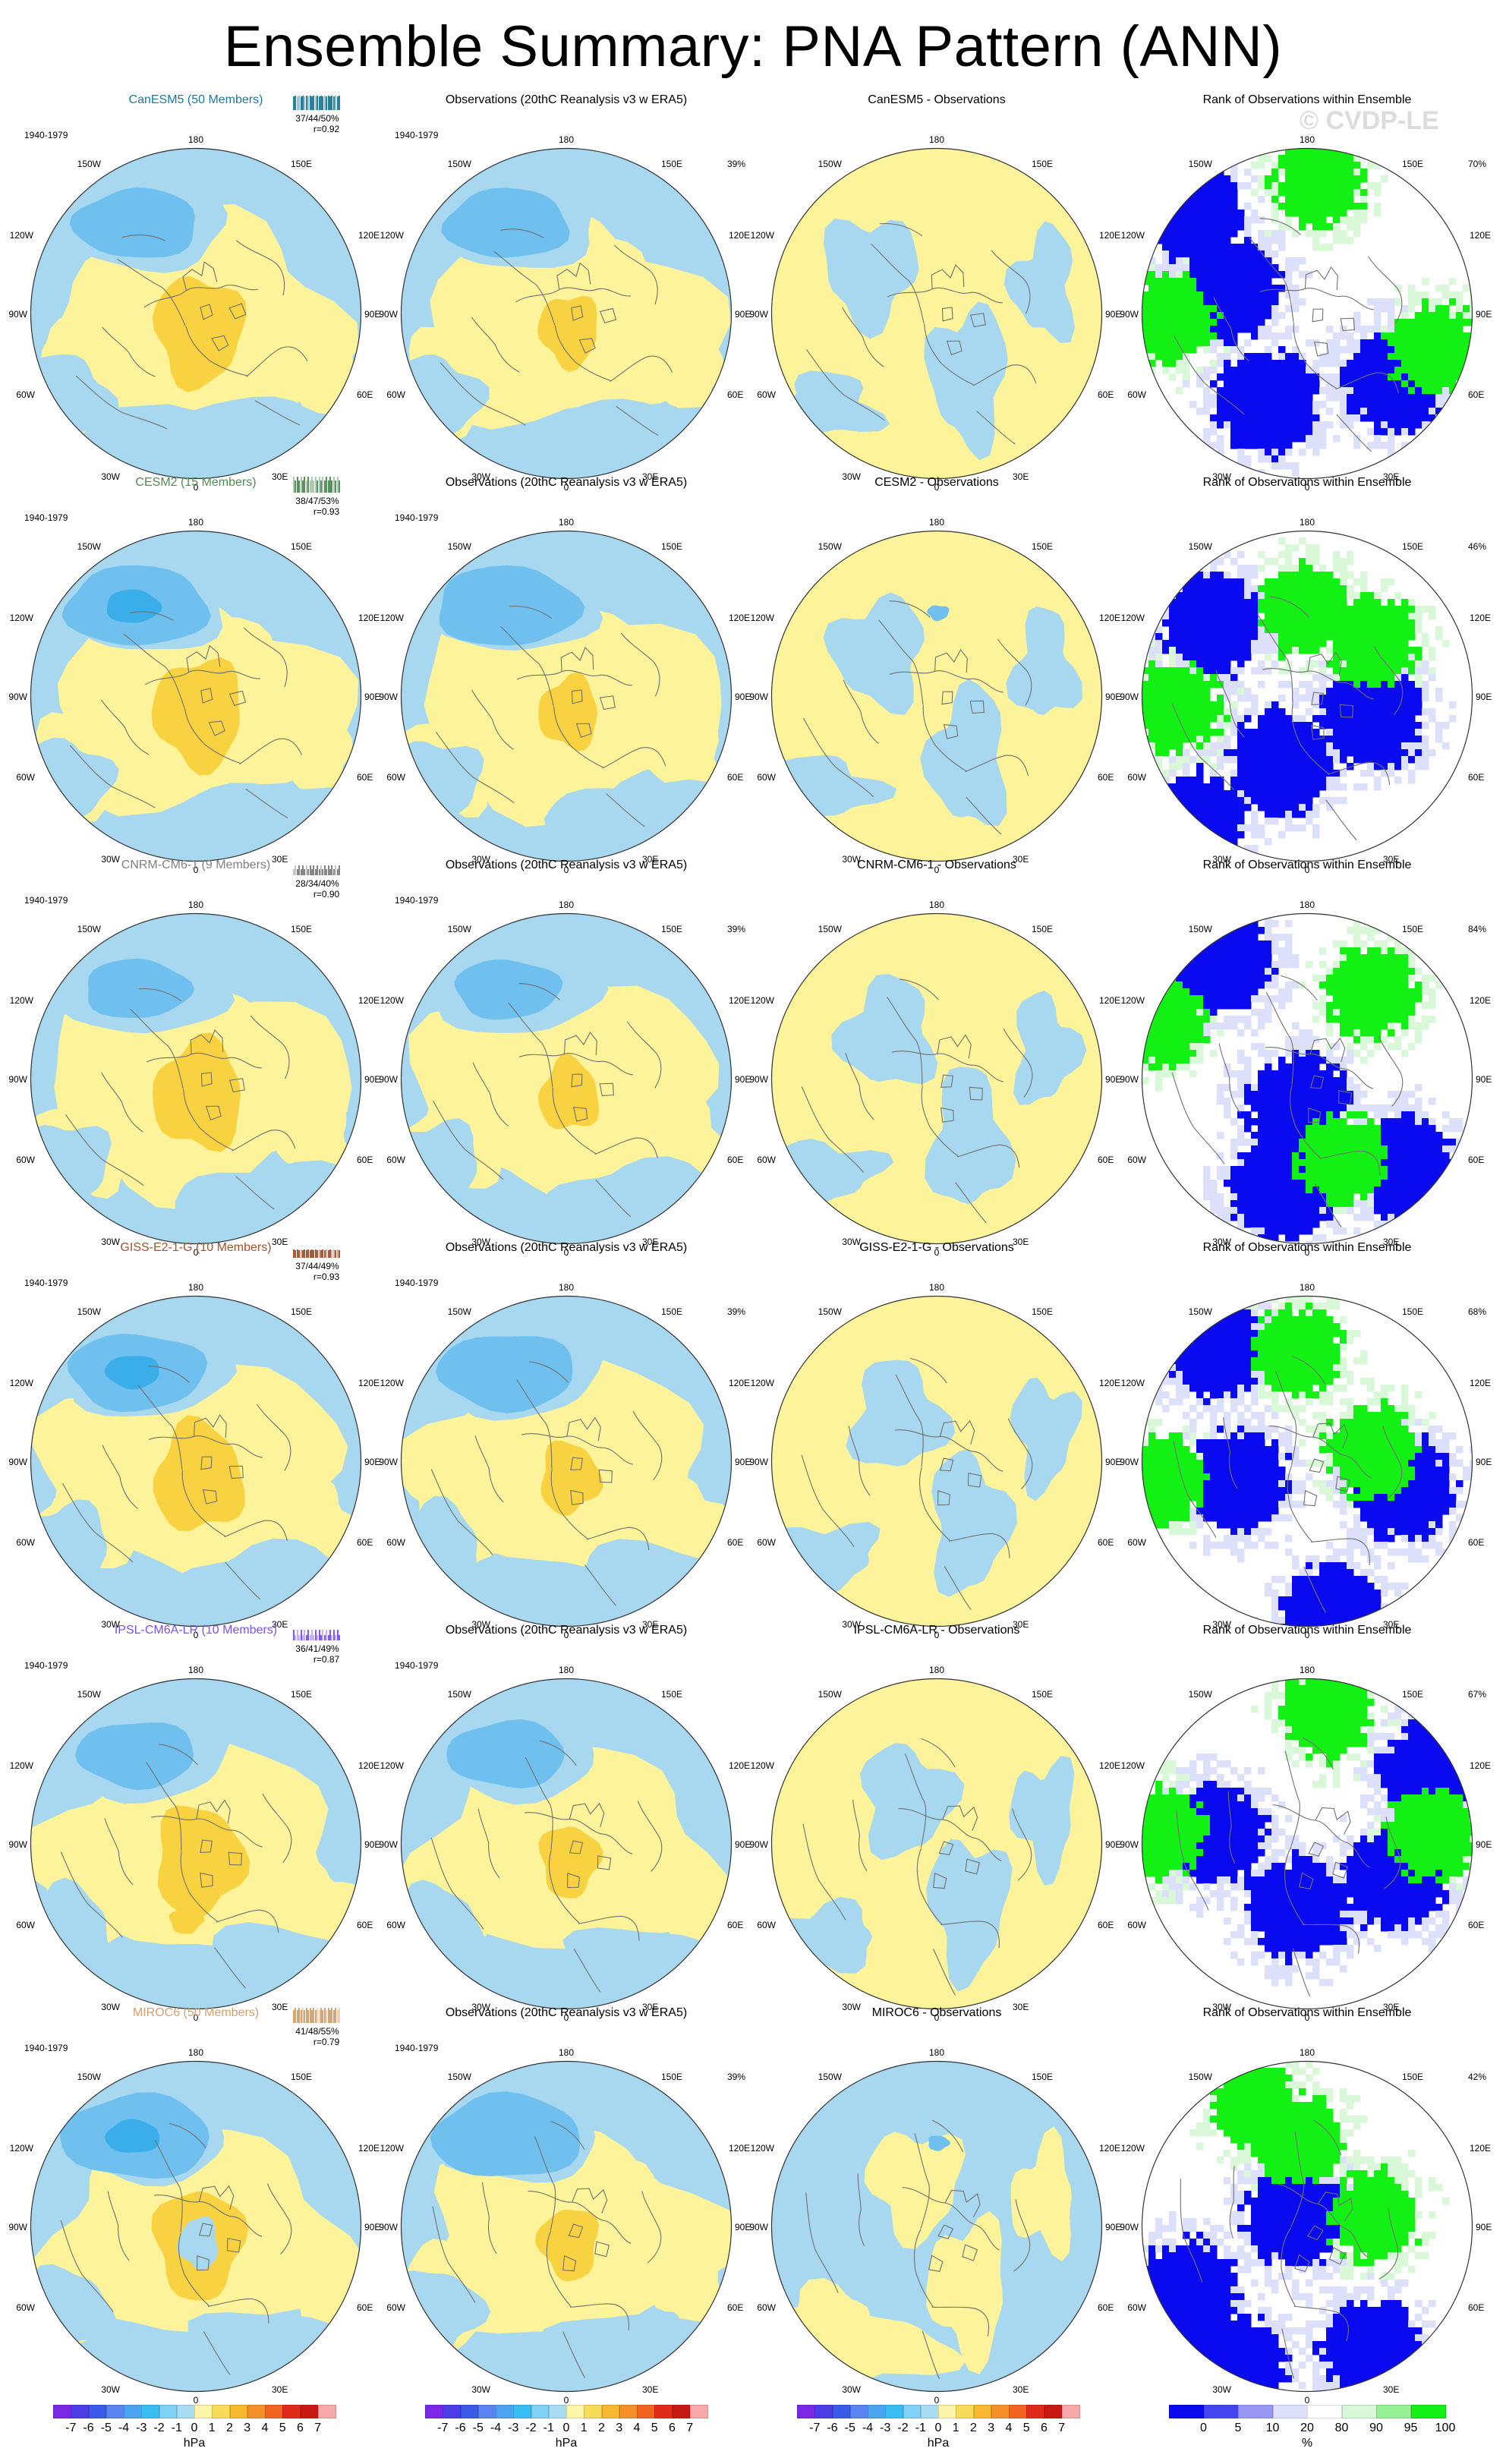 Image resolution: width=1506 pixels, height=2464 pixels. What do you see at coordinates (936, 1247) in the screenshot?
I see `diff-title: GISS-E2-1-G - Observations` at bounding box center [936, 1247].